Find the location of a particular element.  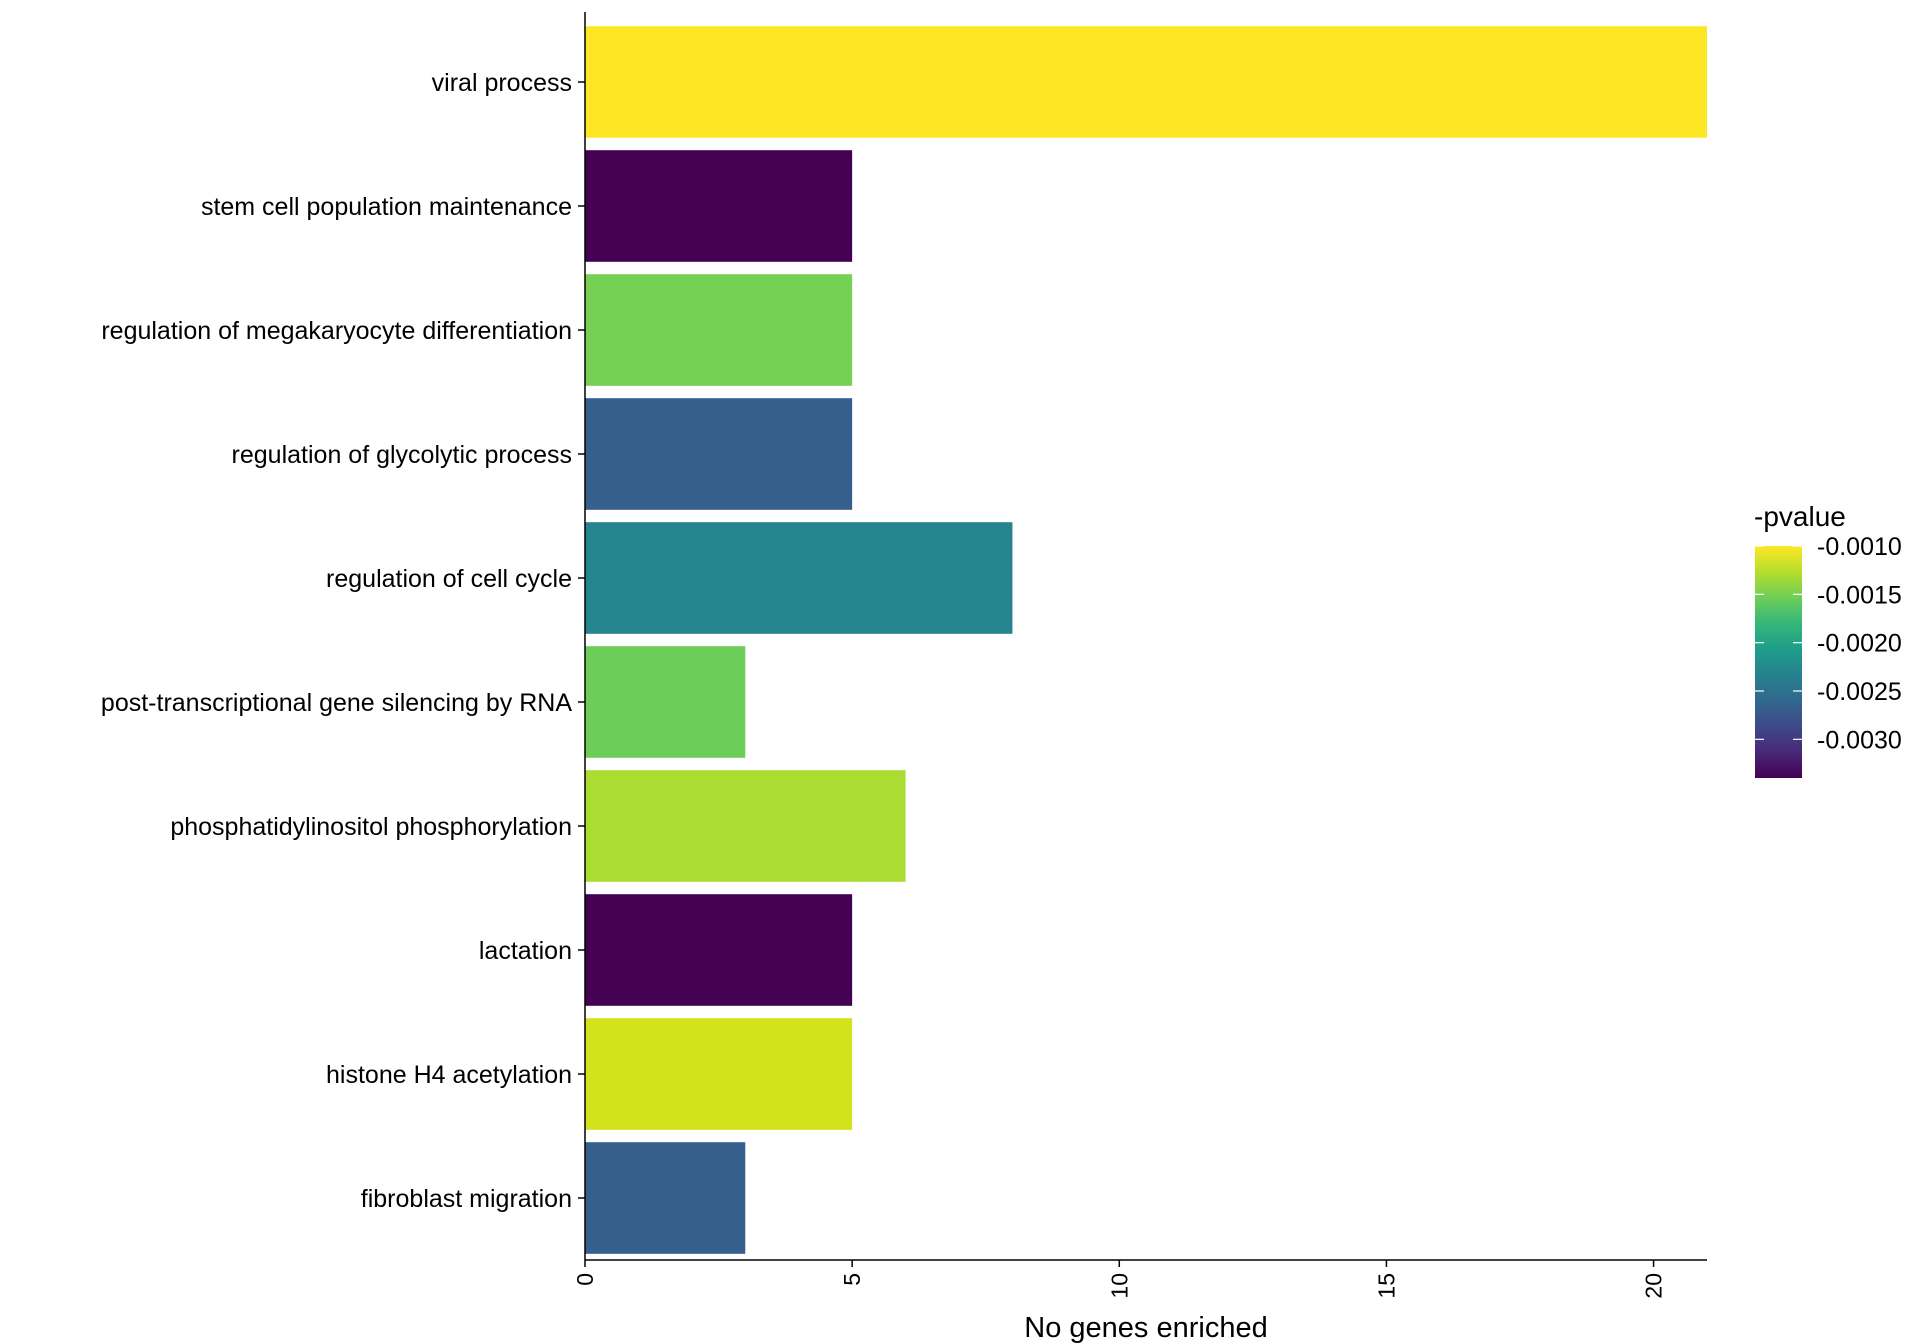

x-axis-title: No genes enriched is located at coordinates (1145, 1328).